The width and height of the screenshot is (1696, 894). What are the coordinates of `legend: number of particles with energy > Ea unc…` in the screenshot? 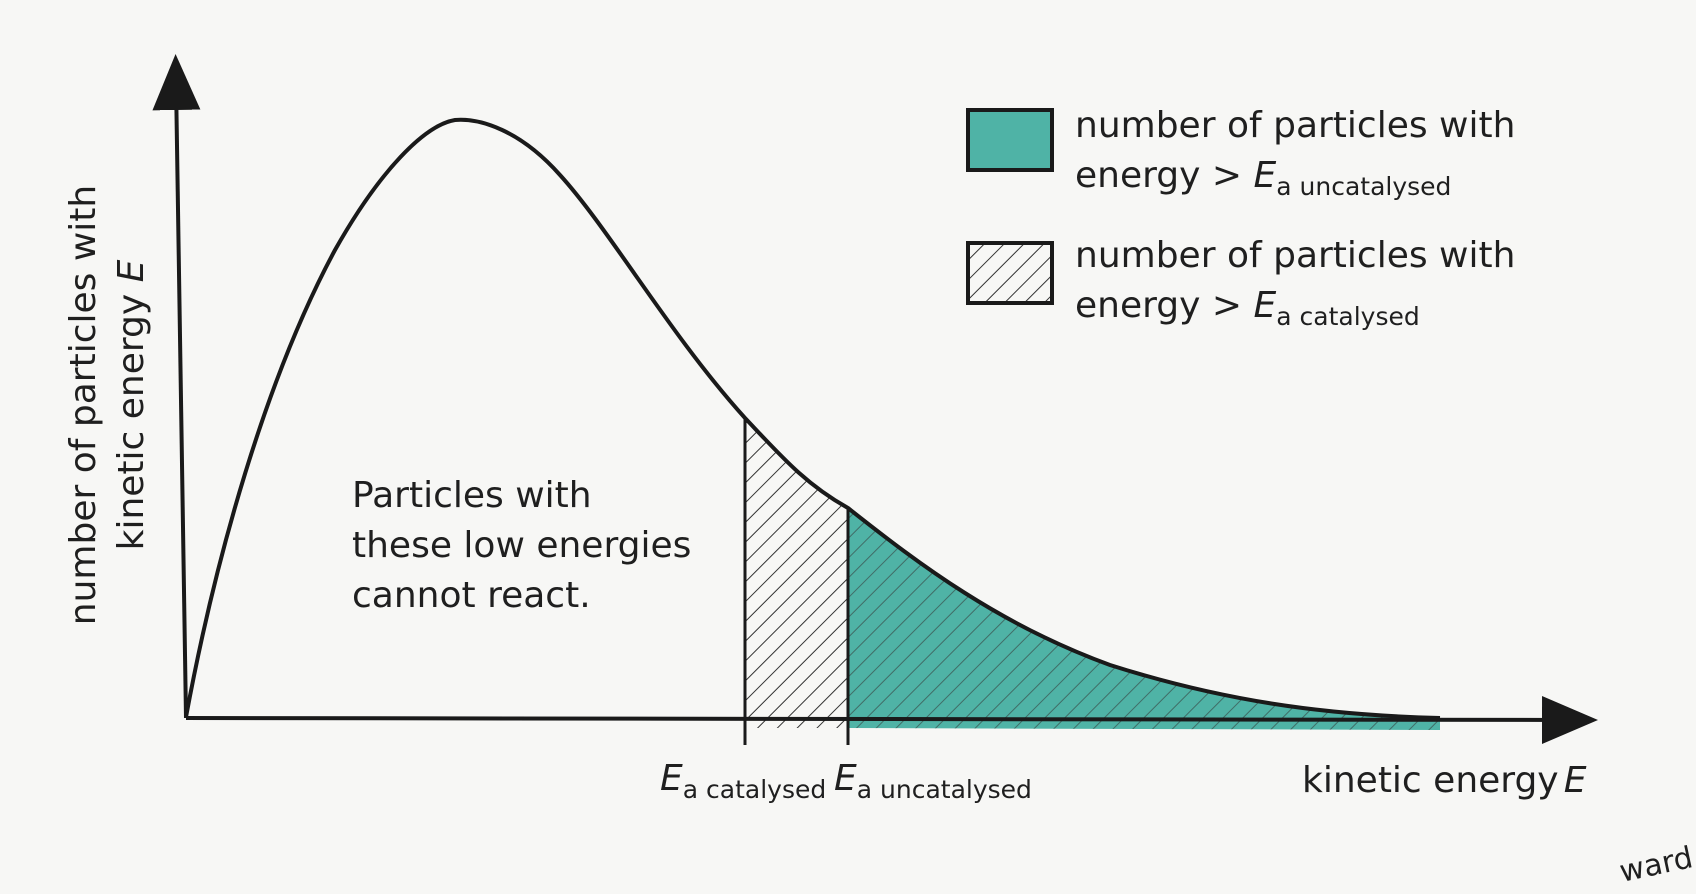 It's located at (1240, 218).